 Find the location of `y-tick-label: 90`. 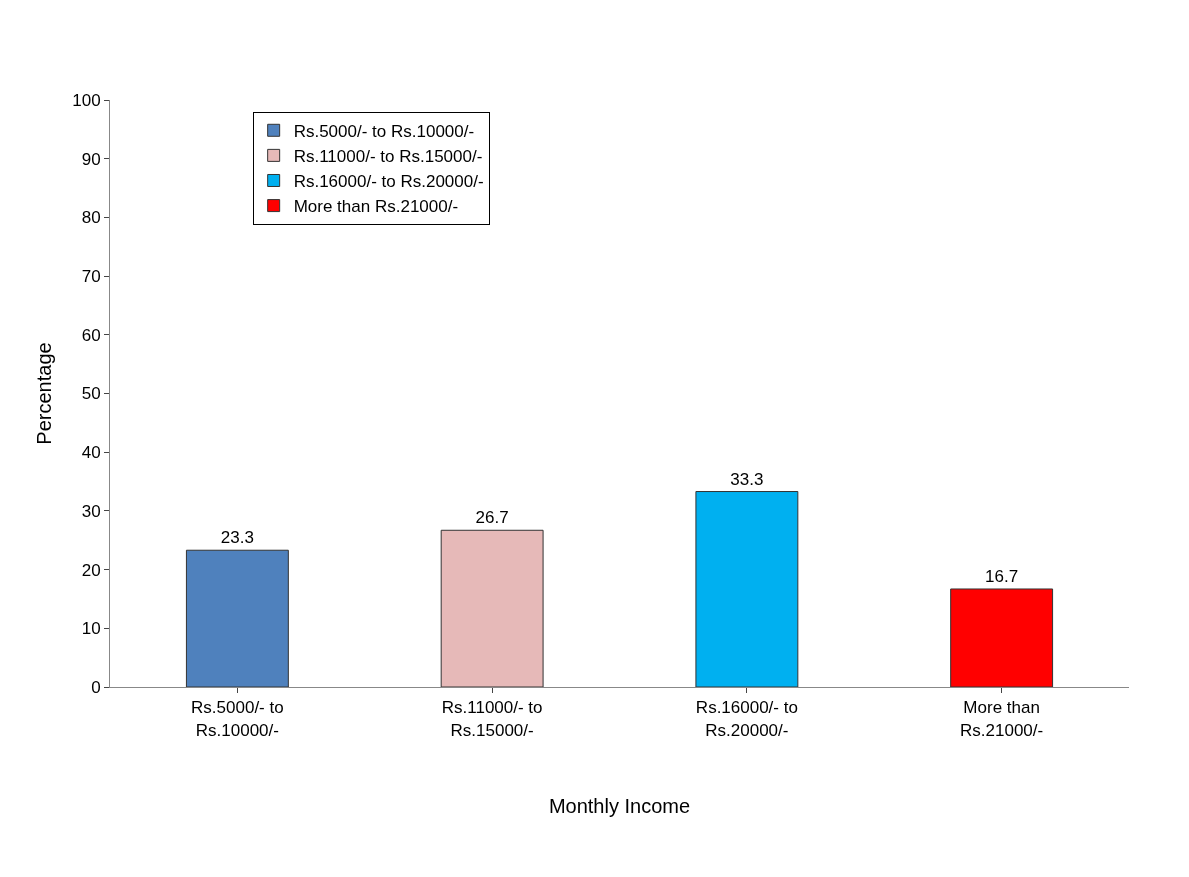

y-tick-label: 90 is located at coordinates (91, 159).